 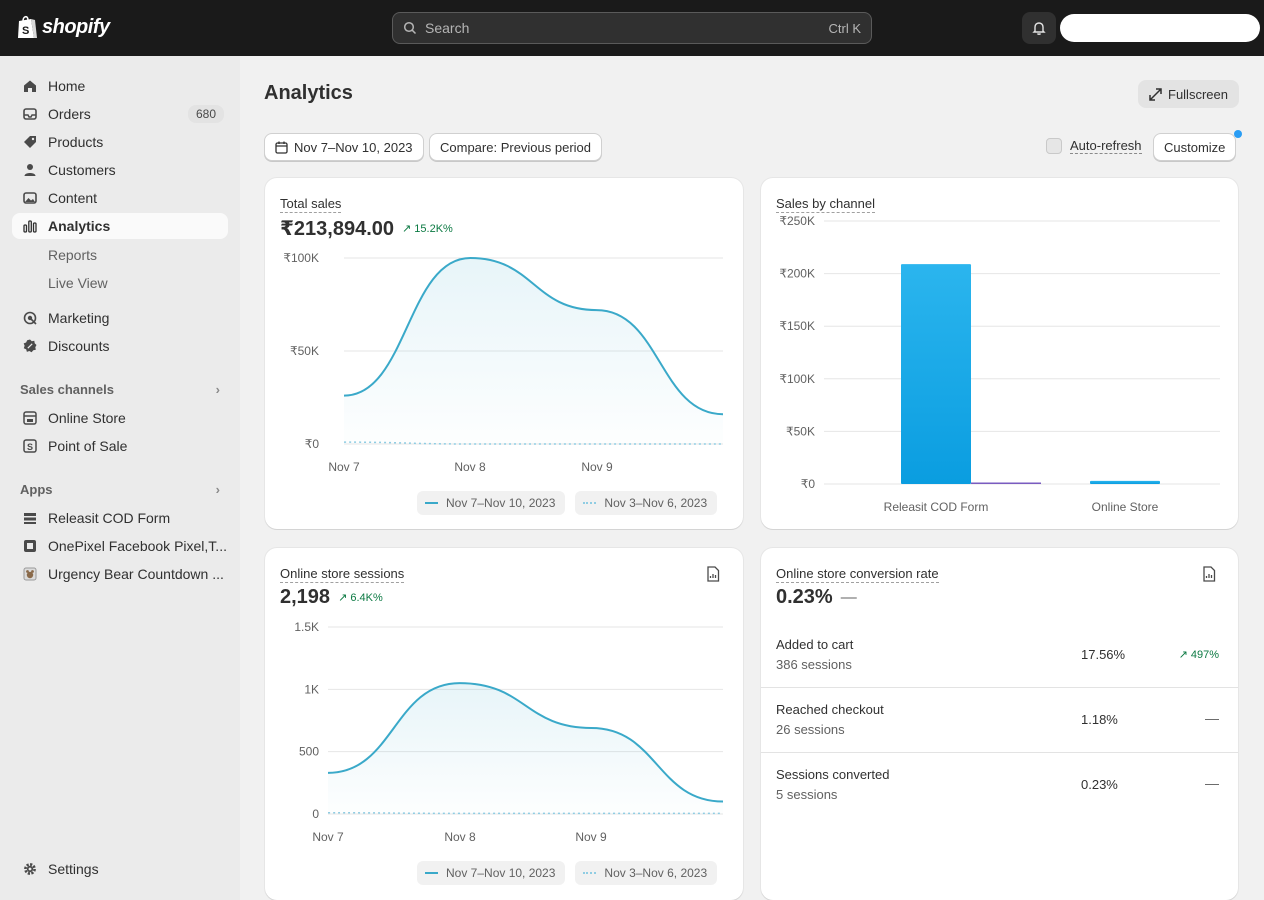 I want to click on bar-secondary, so click(x=1006, y=483).